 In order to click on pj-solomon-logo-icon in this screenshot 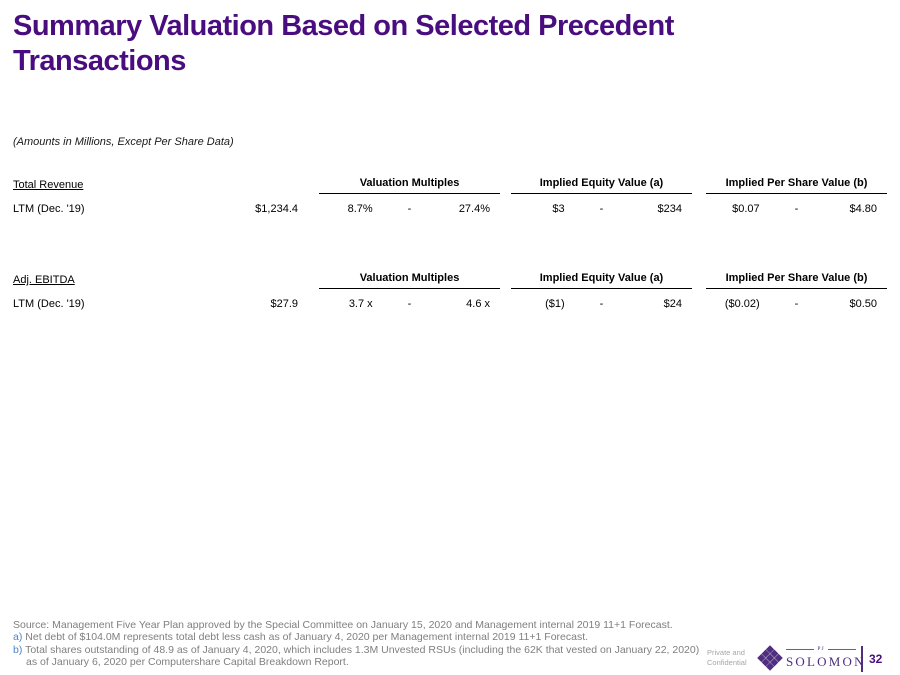, I will do `click(770, 658)`.